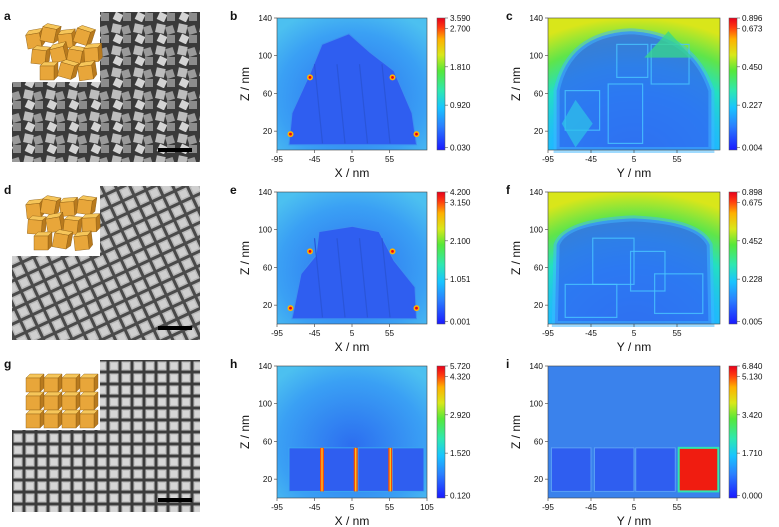 The image size is (779, 527). I want to click on panel-label: b, so click(233, 16).